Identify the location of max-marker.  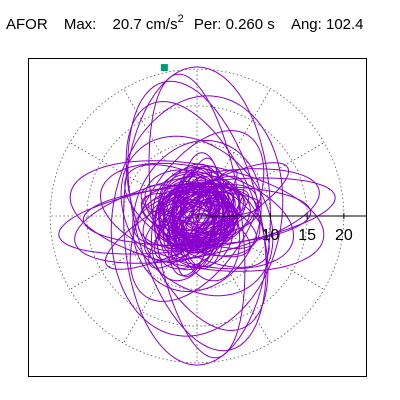
(164, 68).